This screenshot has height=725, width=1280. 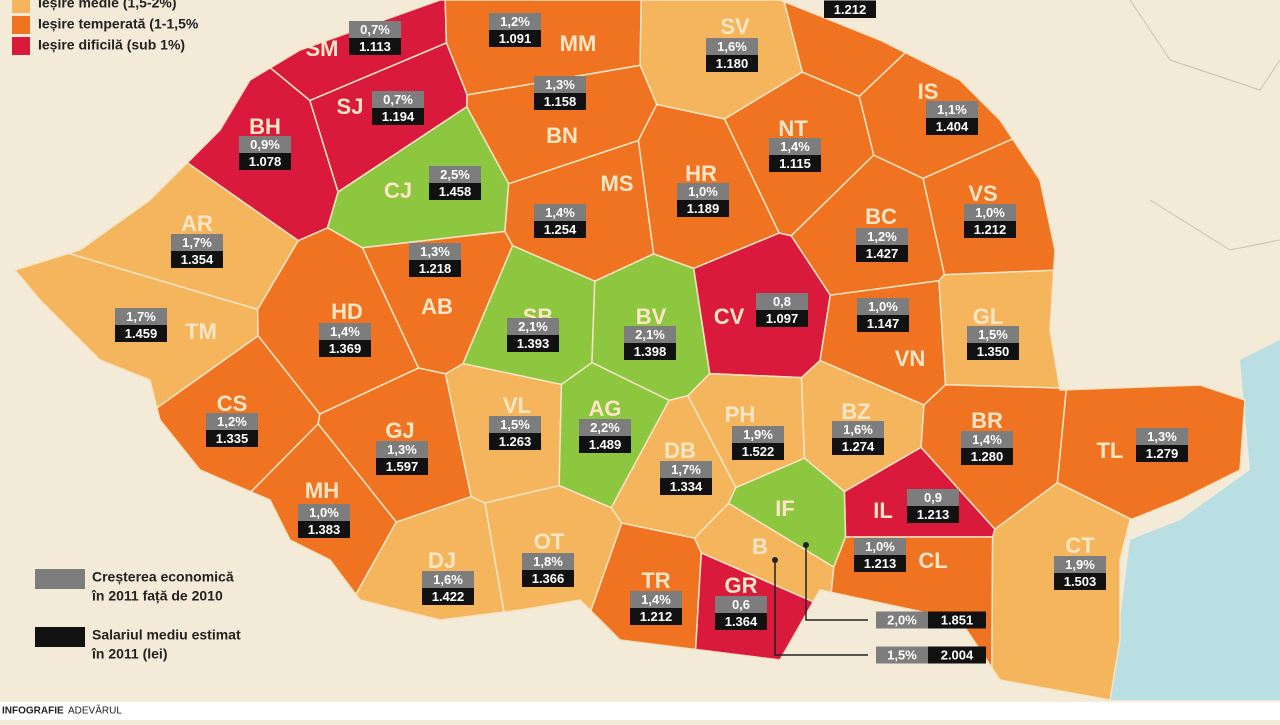 I want to click on key-label: Creșterea economică, so click(x=163, y=577).